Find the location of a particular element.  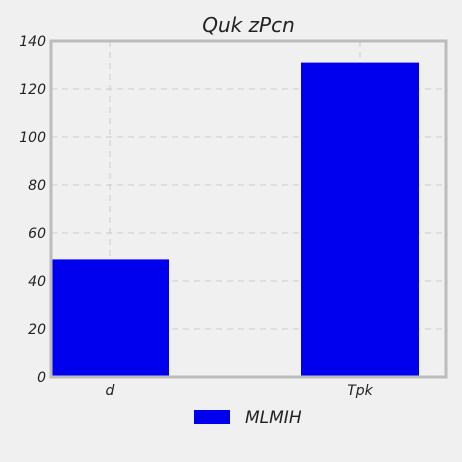

bar-d is located at coordinates (110, 318).